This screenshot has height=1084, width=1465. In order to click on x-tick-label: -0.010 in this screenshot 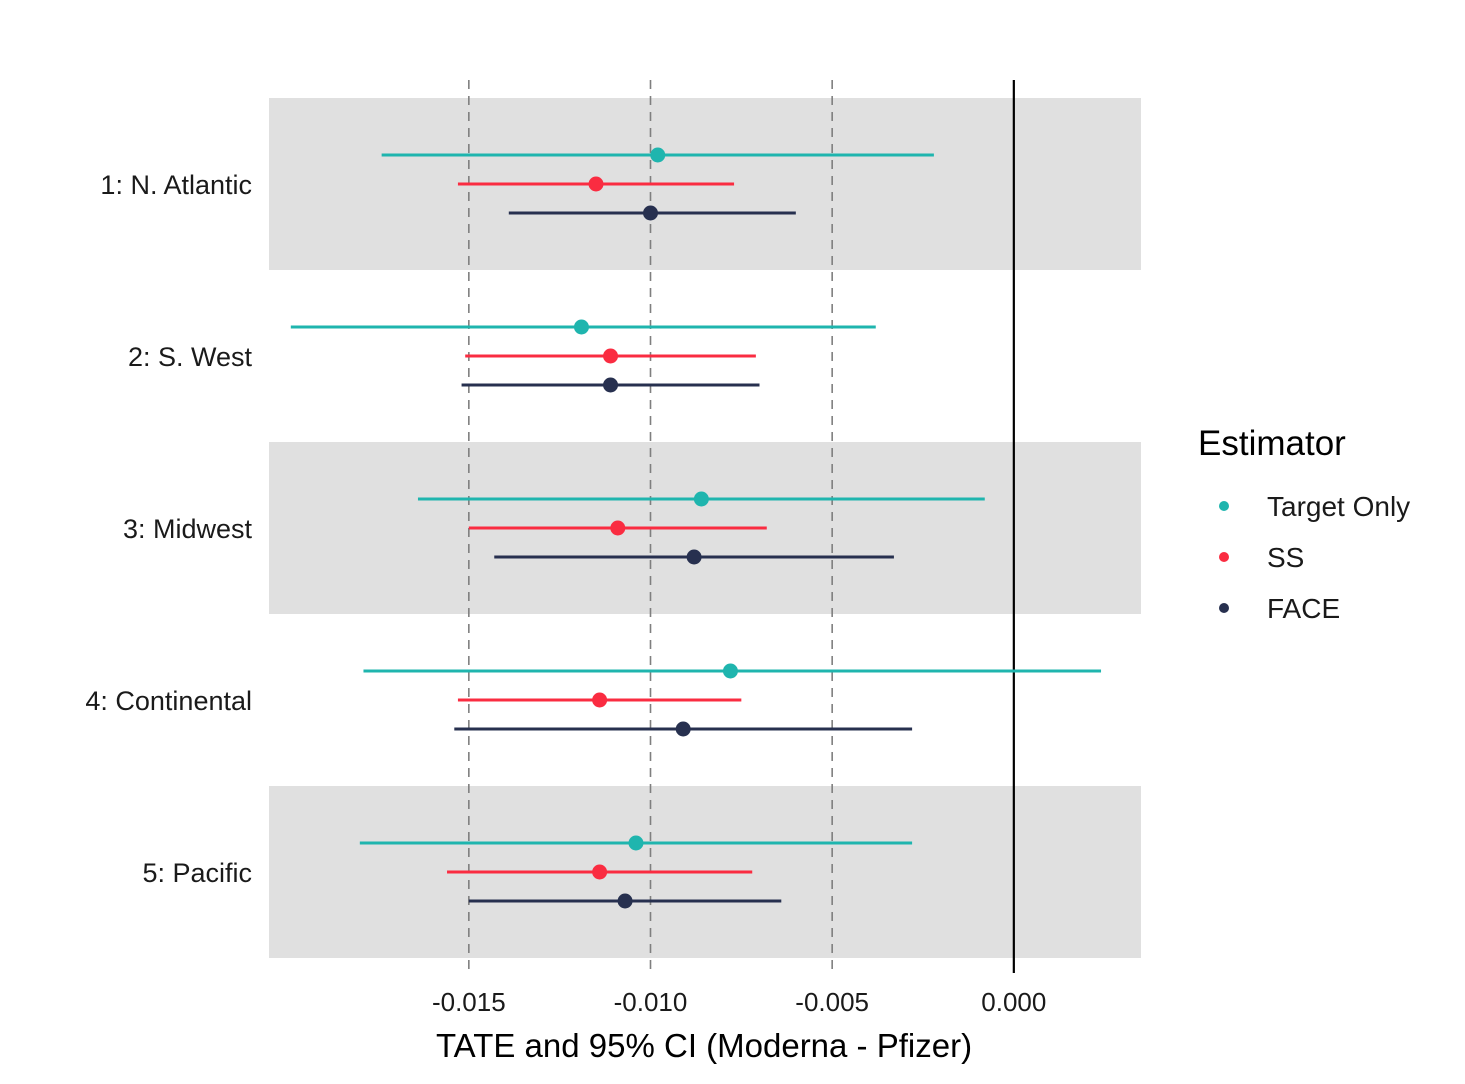, I will do `click(651, 1002)`.